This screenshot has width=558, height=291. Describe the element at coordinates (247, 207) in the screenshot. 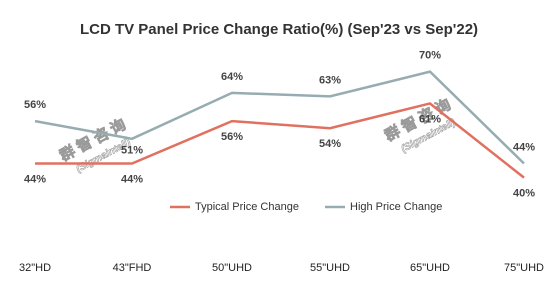

I see `legend-label: Typical Price Change` at that location.